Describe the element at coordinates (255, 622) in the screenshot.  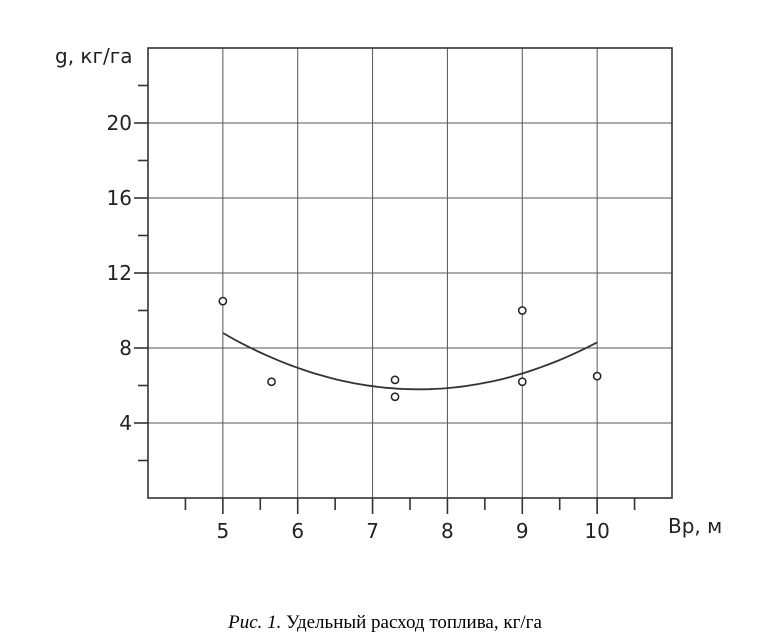
I see `figure-label: Рис. 1.` at that location.